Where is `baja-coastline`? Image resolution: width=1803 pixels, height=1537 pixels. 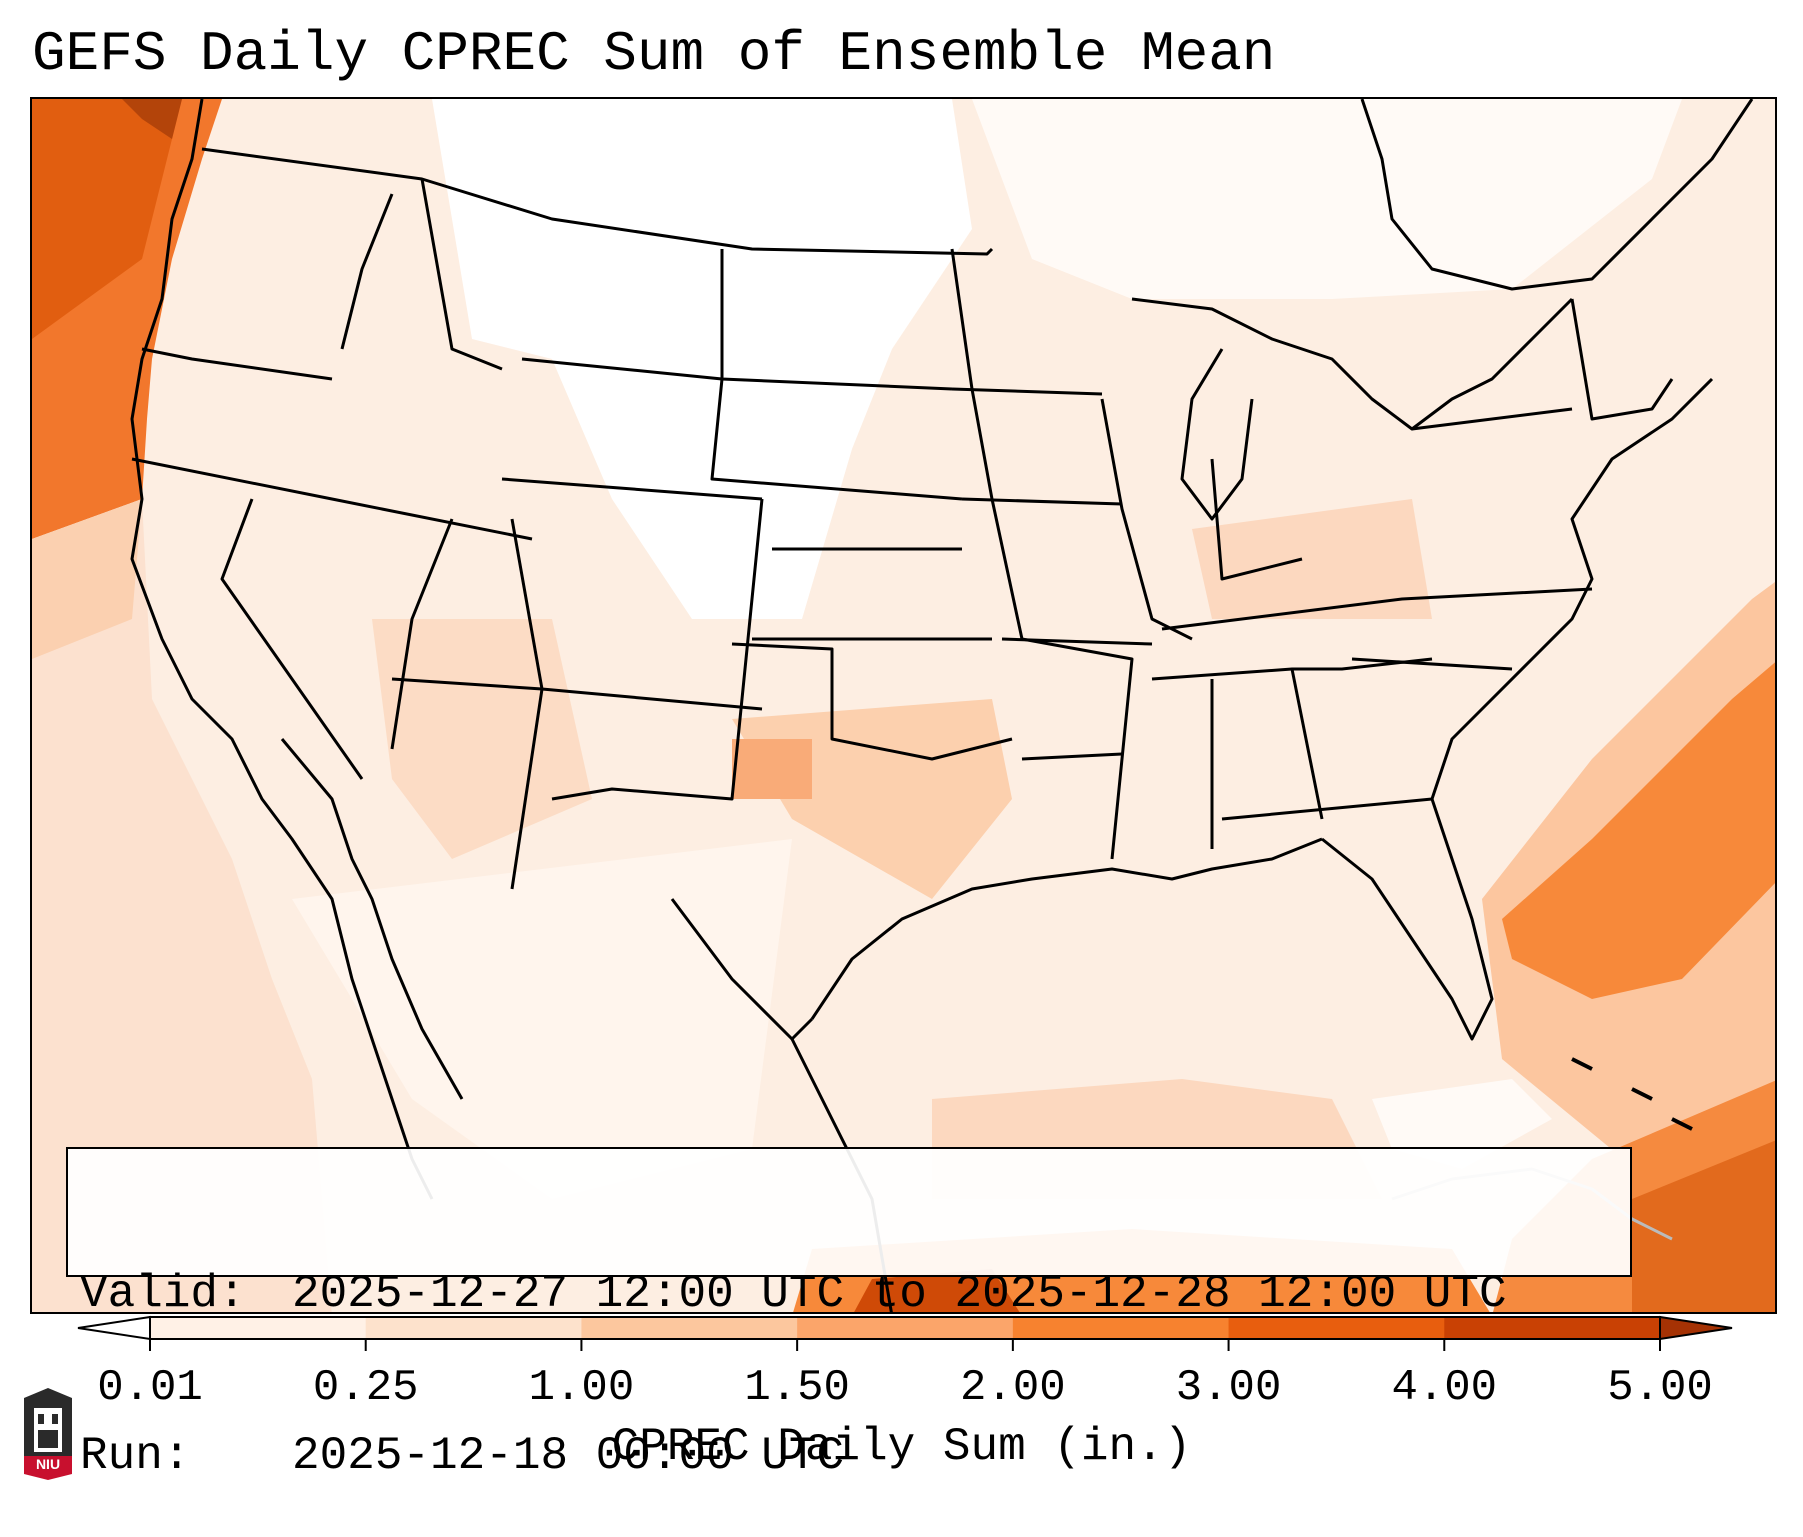 baja-coastline is located at coordinates (372, 919).